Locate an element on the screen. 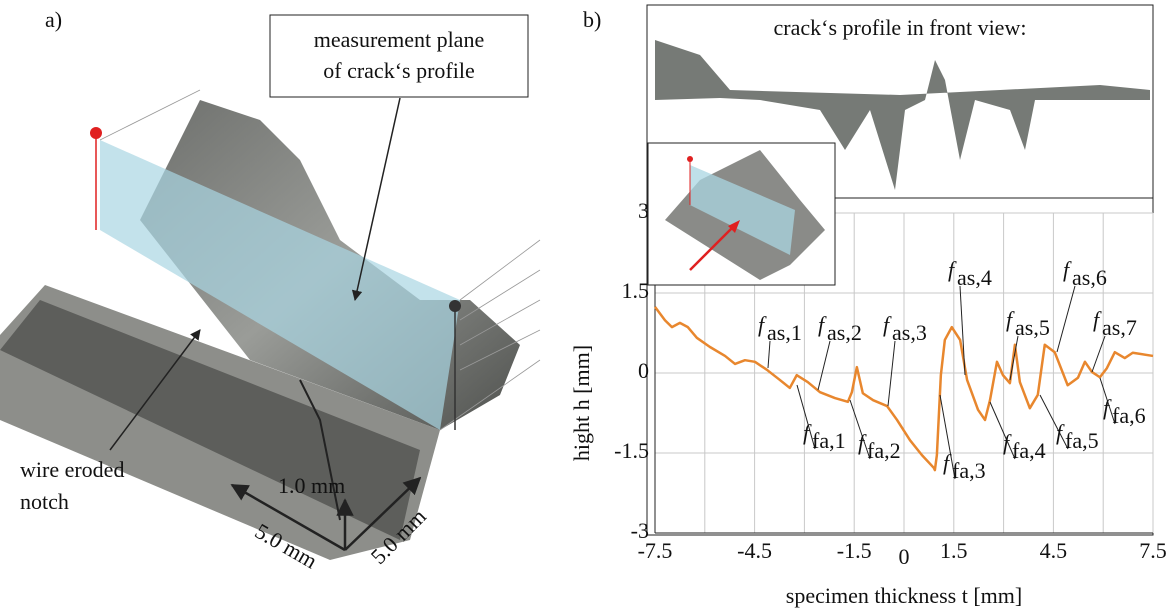  annotation-subscript: fa,5 is located at coordinates (1082, 440).